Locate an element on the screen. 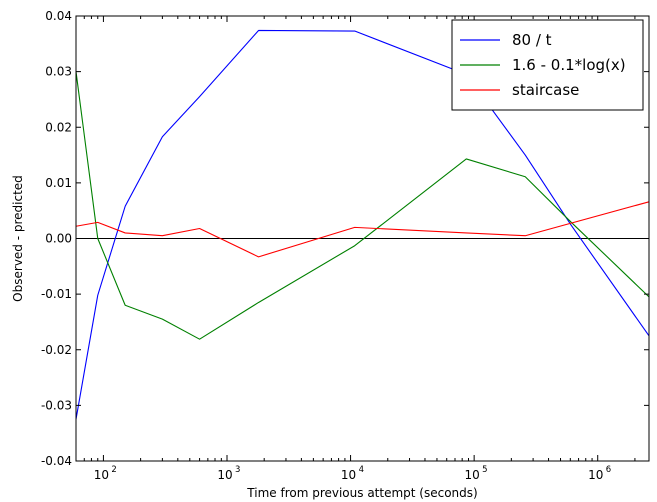 This screenshot has width=657, height=502. x-tick-label-exponent: 6 is located at coordinates (608, 470).